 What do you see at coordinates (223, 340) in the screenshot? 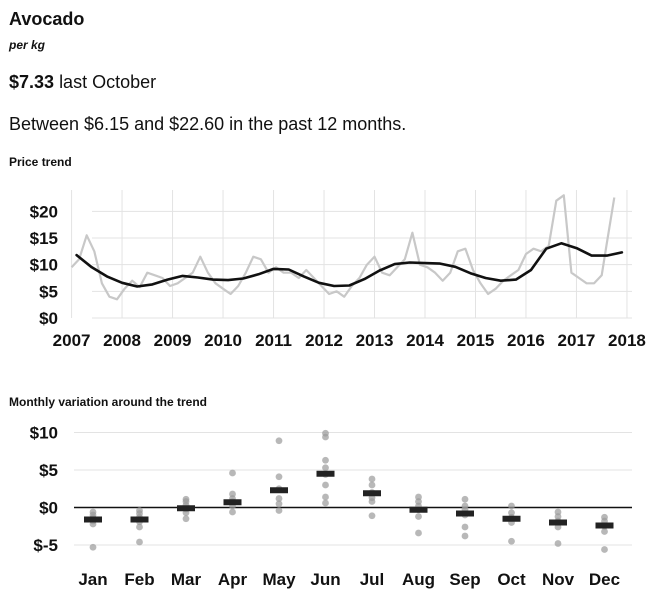
I see `trend-x-tick-label: 2010` at bounding box center [223, 340].